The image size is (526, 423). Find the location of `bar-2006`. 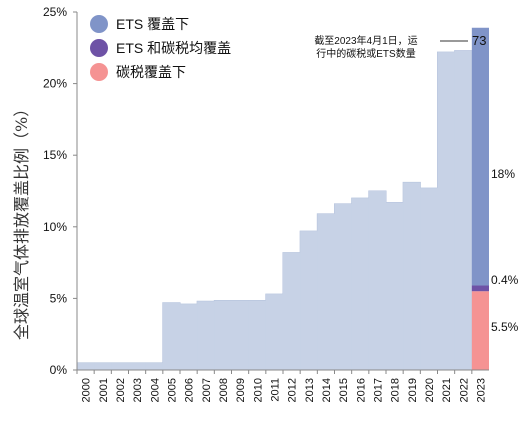

bar-2006 is located at coordinates (189, 337).